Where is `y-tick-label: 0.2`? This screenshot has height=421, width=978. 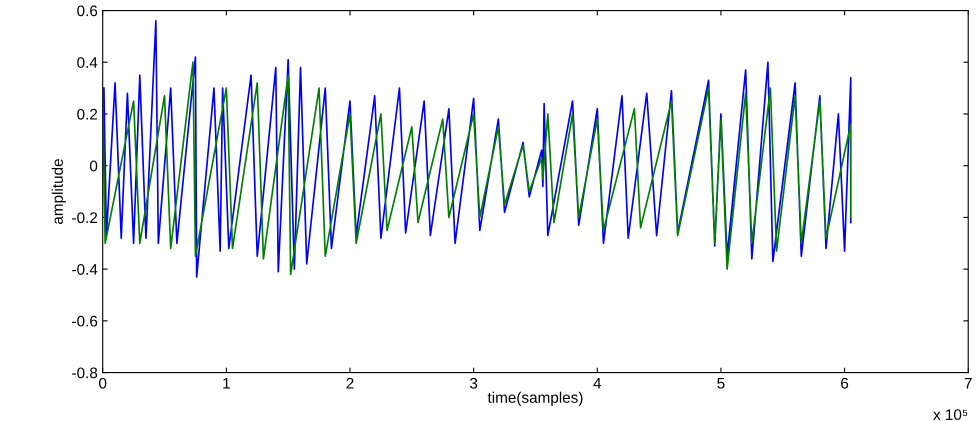 y-tick-label: 0.2 is located at coordinates (87, 114).